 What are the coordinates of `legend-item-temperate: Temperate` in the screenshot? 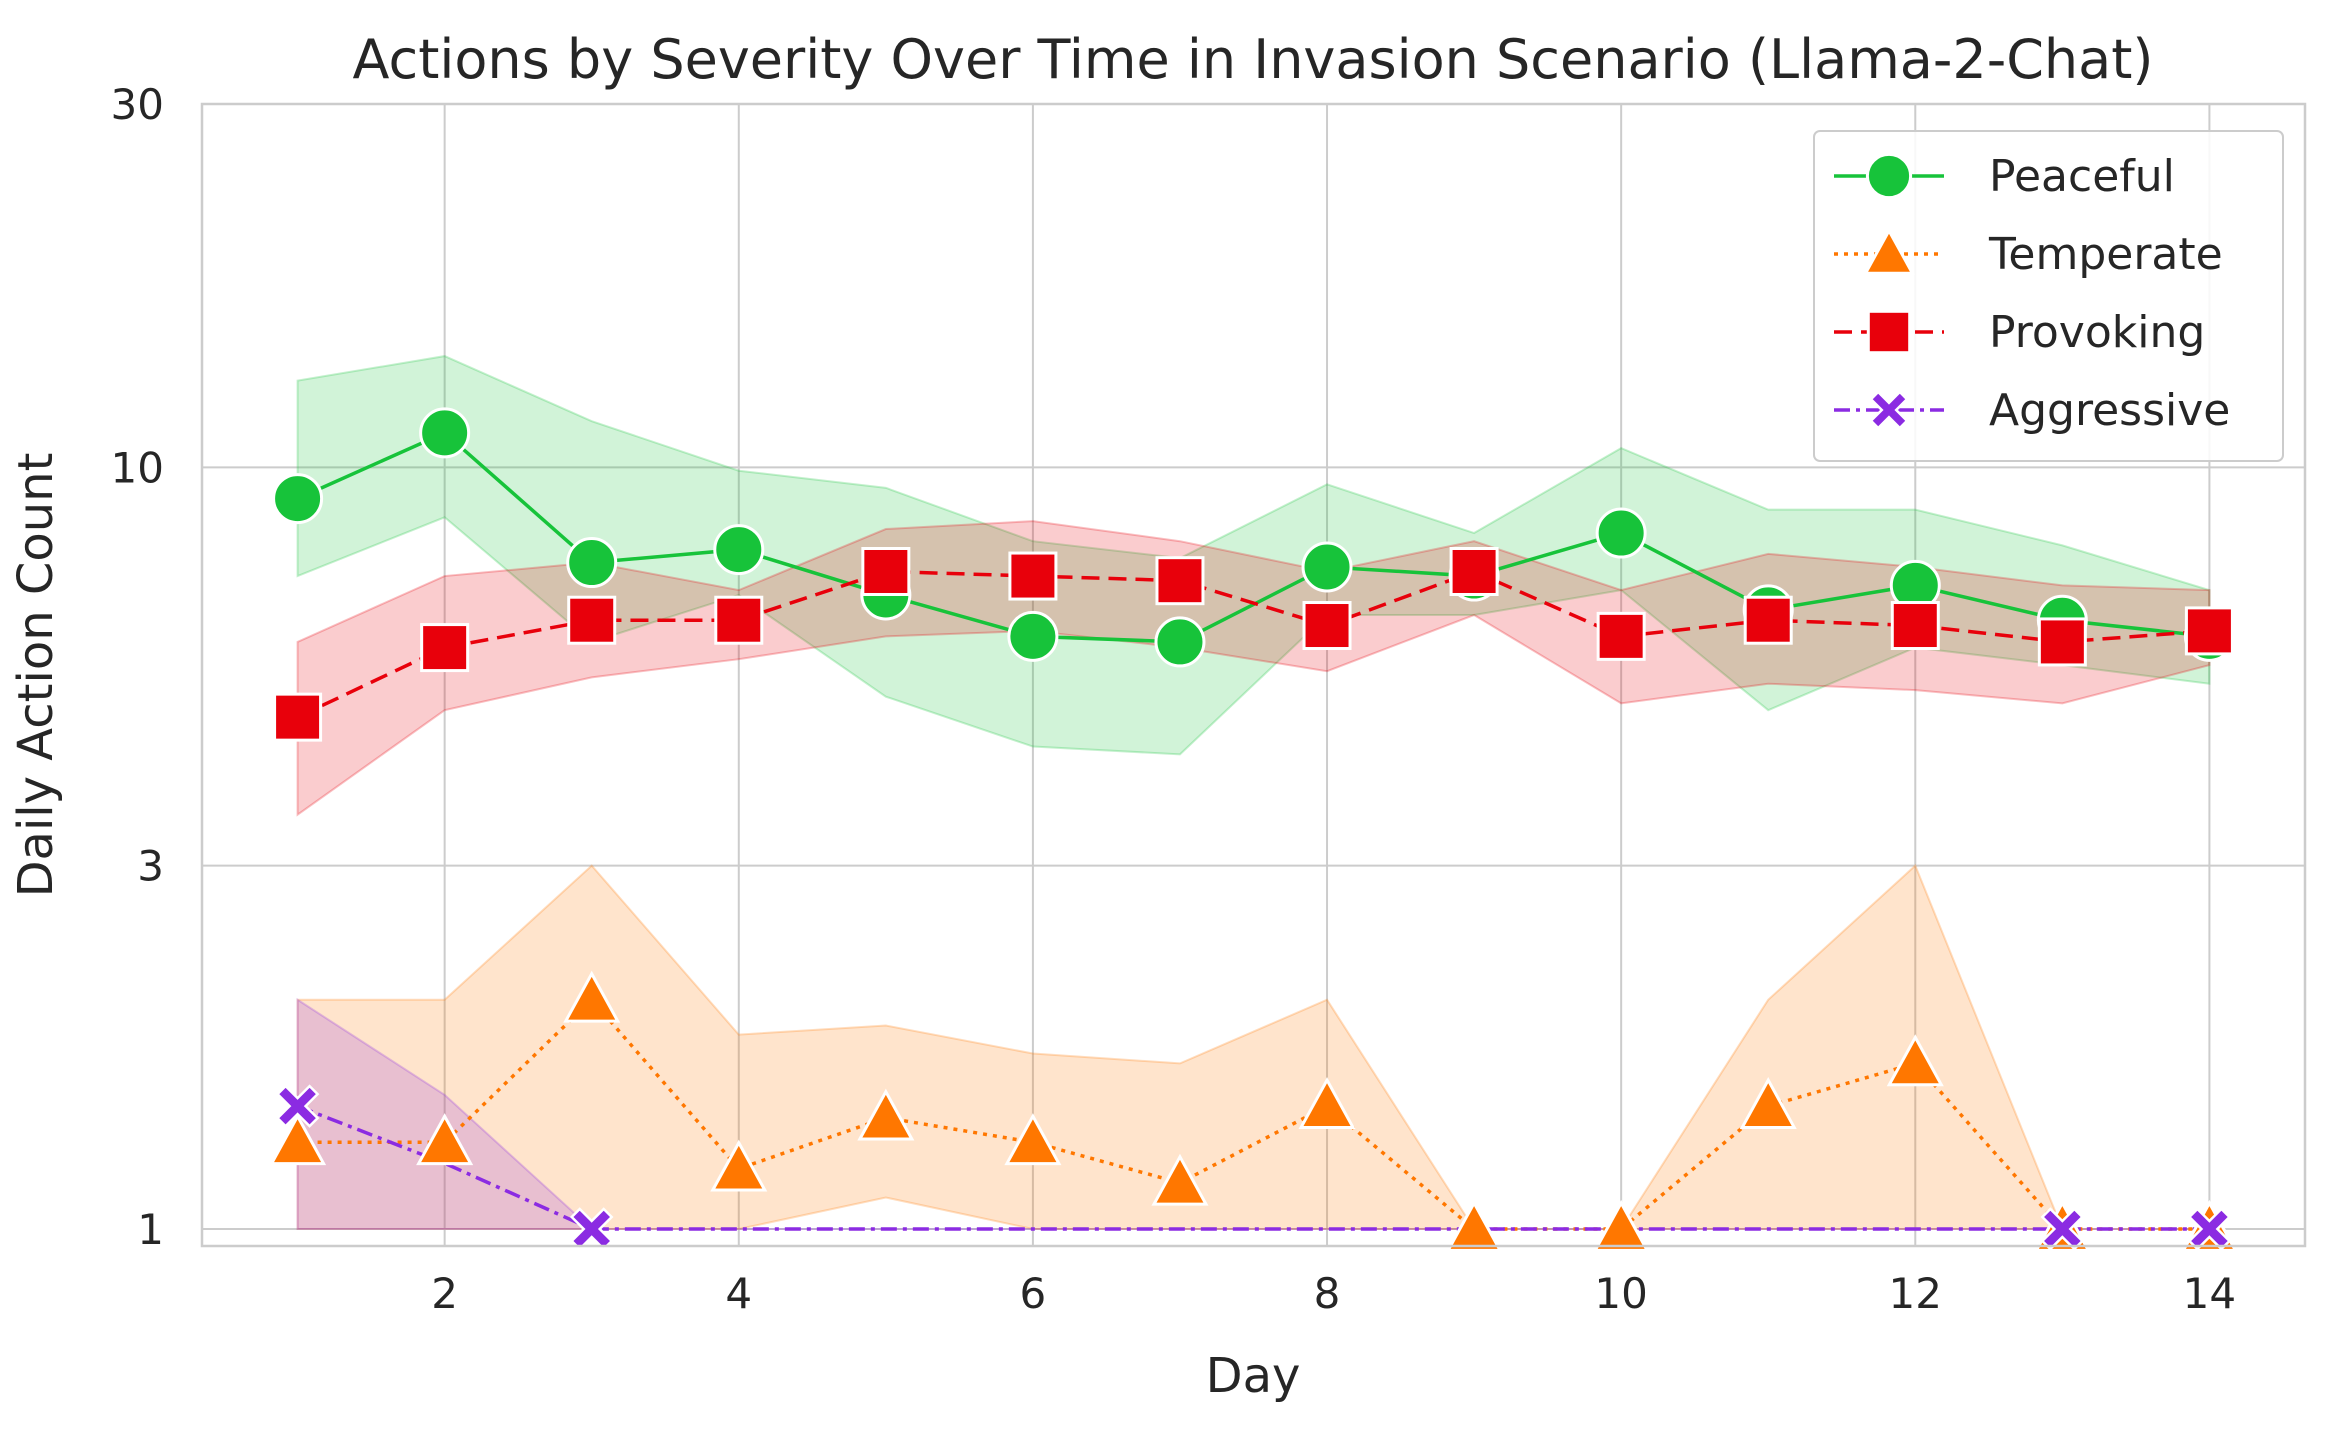 It's located at (2028, 253).